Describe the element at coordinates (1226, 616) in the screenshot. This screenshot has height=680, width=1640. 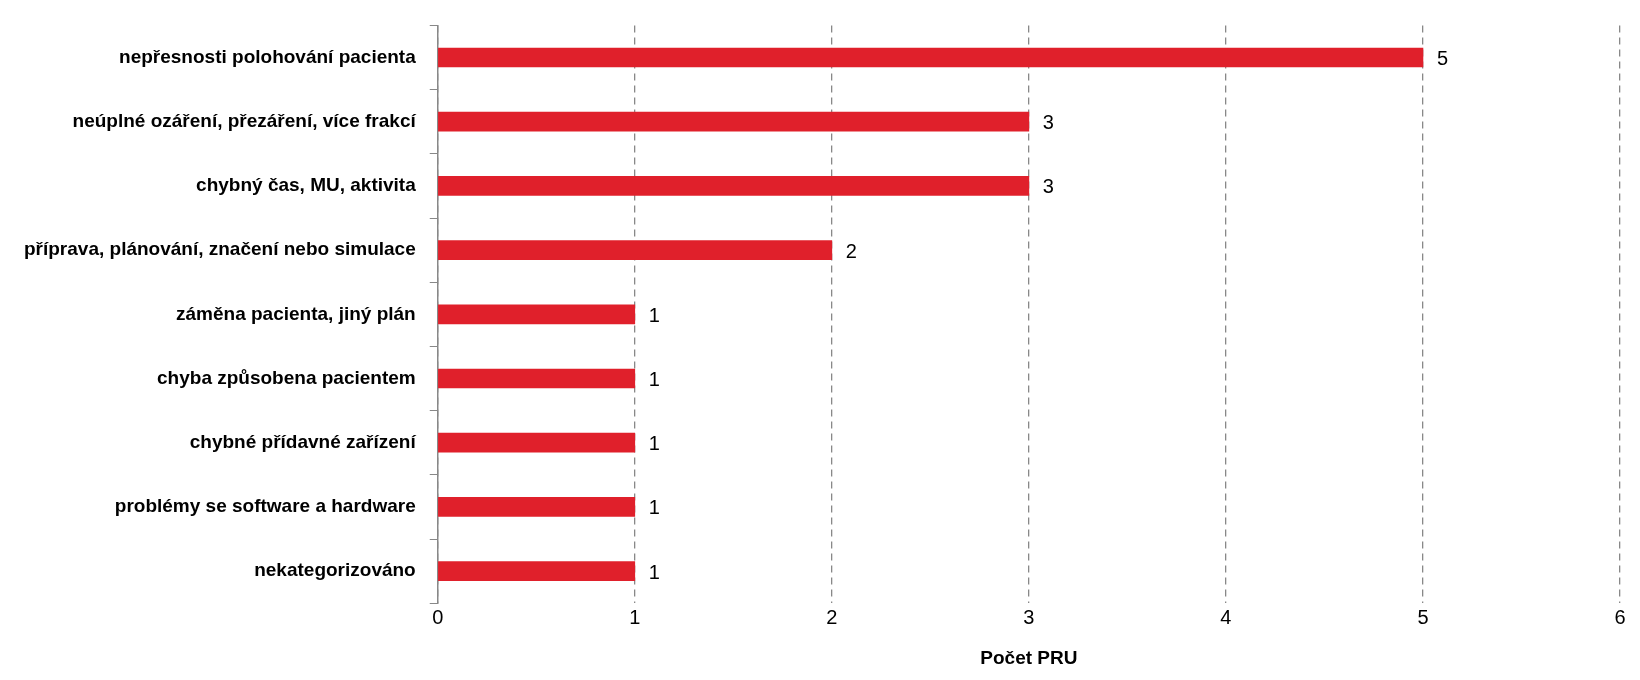
I see `x-tick-label: 4` at that location.